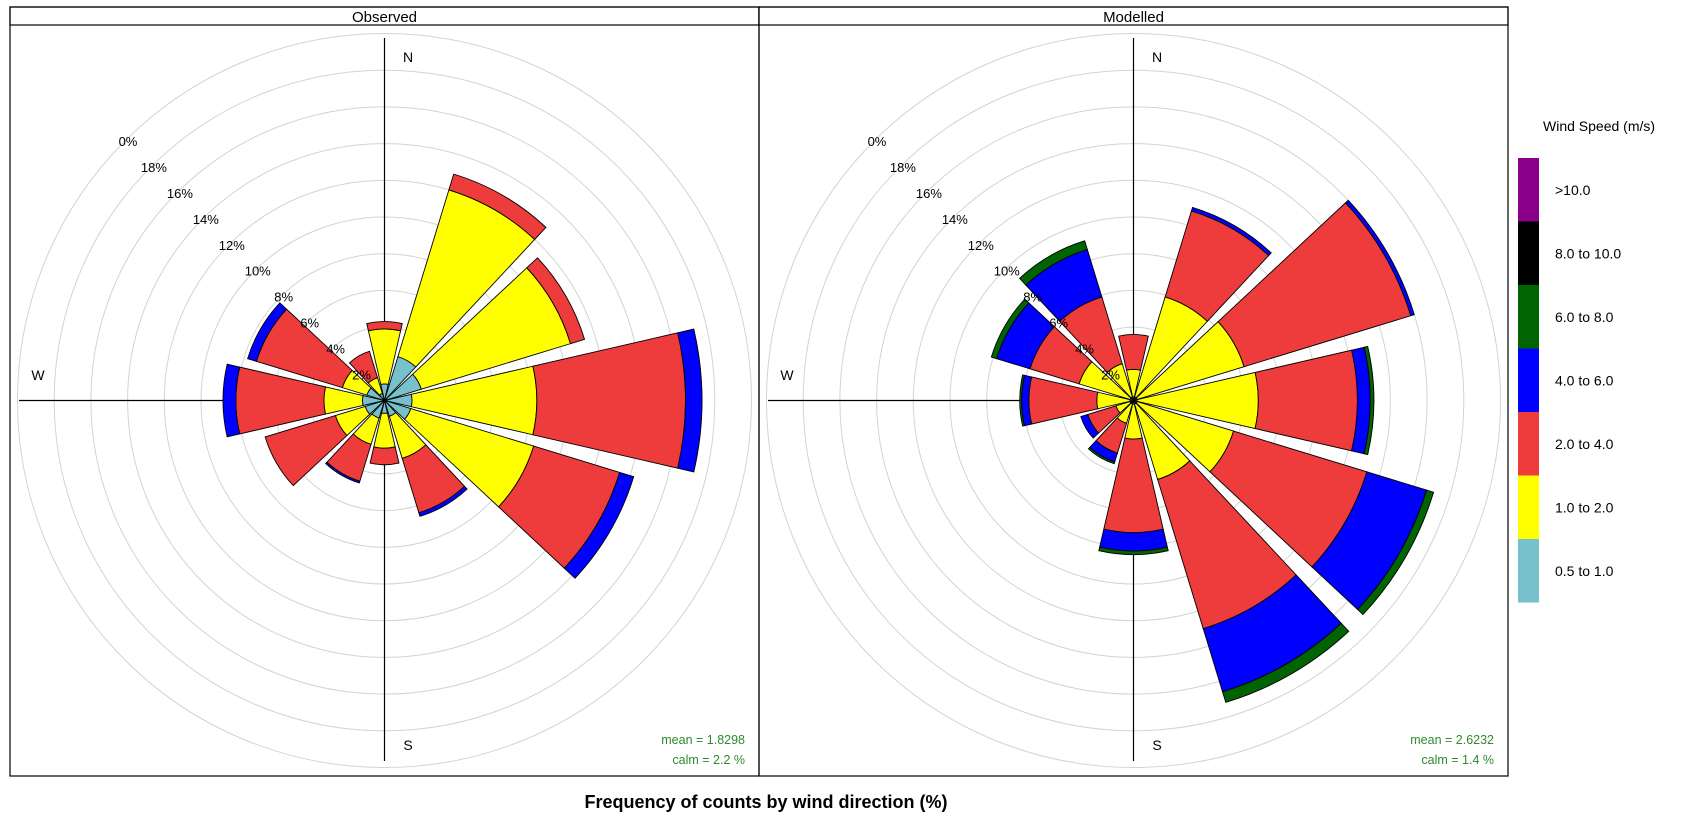  I want to click on legend-label: 8.0 to 10.0, so click(1588, 253).